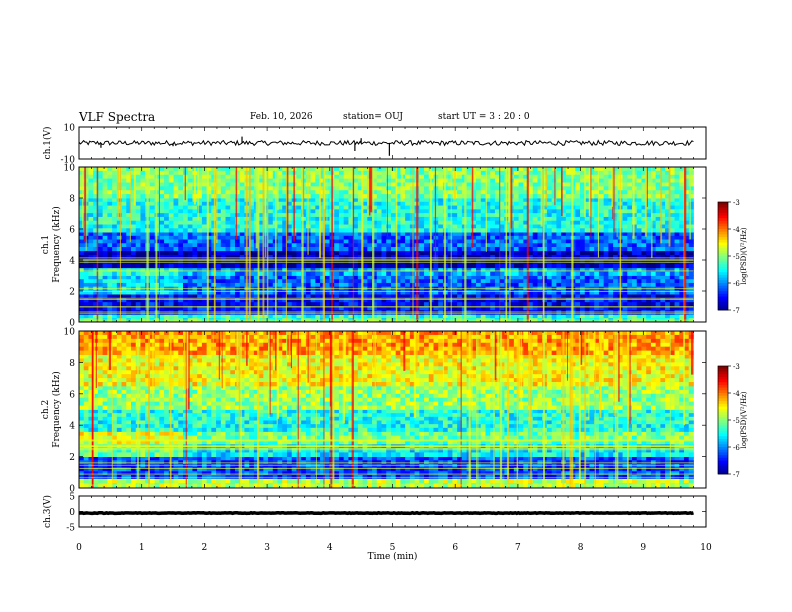  Describe the element at coordinates (142, 548) in the screenshot. I see `x-tick-label: 1` at that location.